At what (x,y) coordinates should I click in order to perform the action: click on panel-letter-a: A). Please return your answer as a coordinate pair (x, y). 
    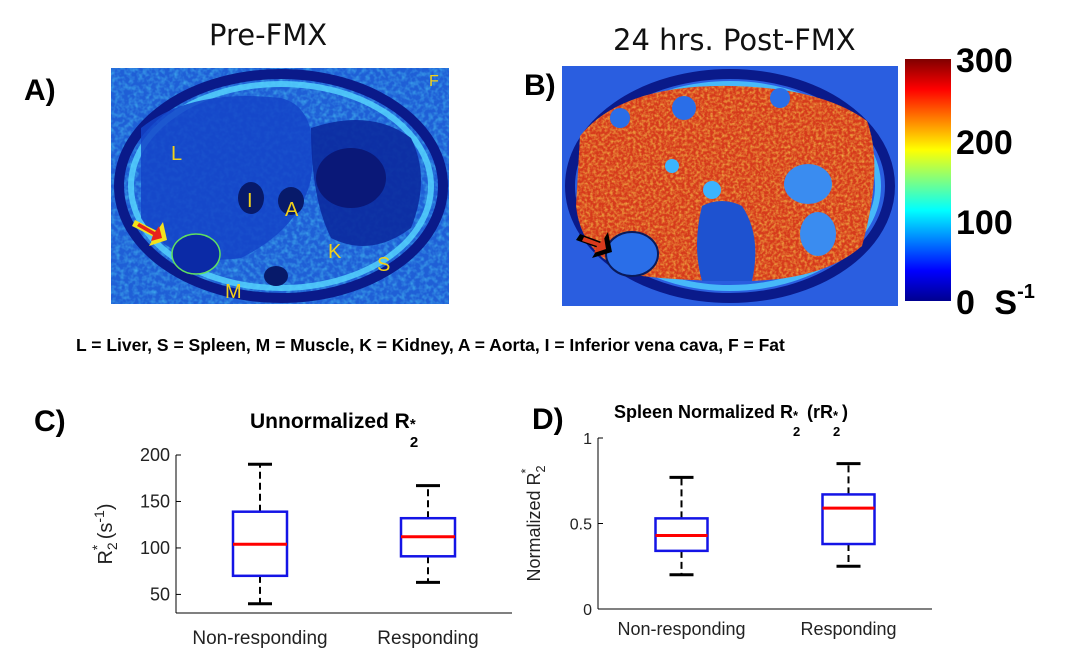
    Looking at the image, I should click on (40, 90).